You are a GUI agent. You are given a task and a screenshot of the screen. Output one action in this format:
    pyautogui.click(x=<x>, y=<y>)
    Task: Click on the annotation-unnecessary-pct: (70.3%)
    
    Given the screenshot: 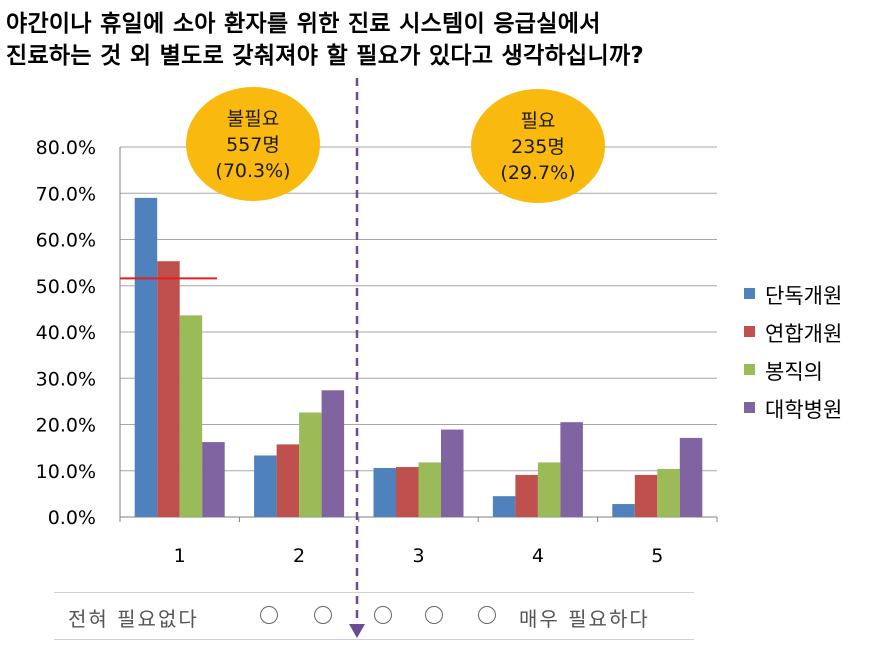 What is the action you would take?
    pyautogui.click(x=252, y=171)
    